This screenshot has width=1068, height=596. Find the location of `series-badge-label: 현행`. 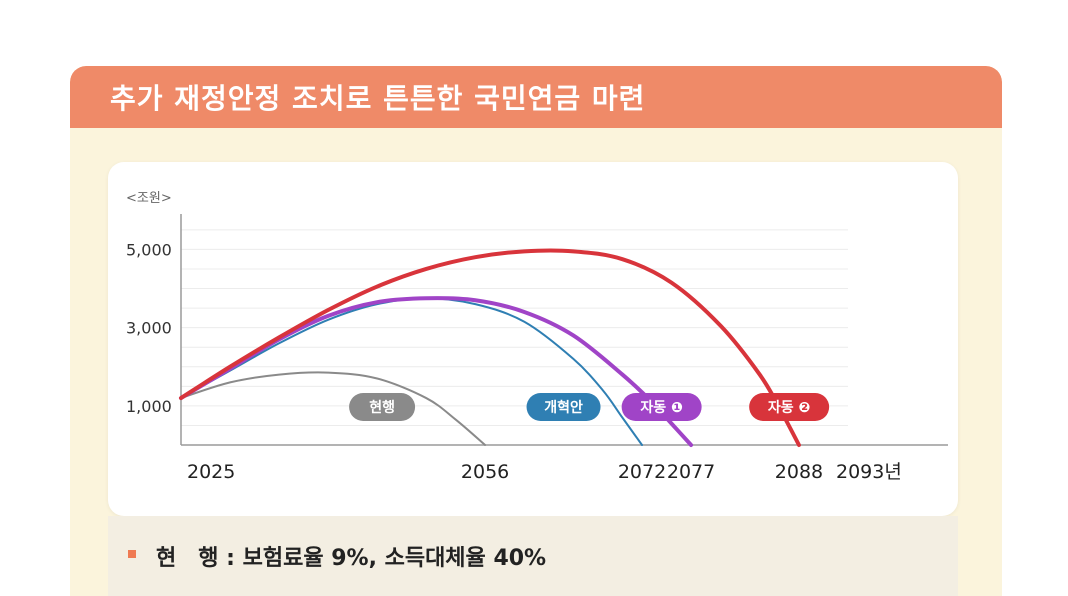

series-badge-label: 현행 is located at coordinates (382, 408).